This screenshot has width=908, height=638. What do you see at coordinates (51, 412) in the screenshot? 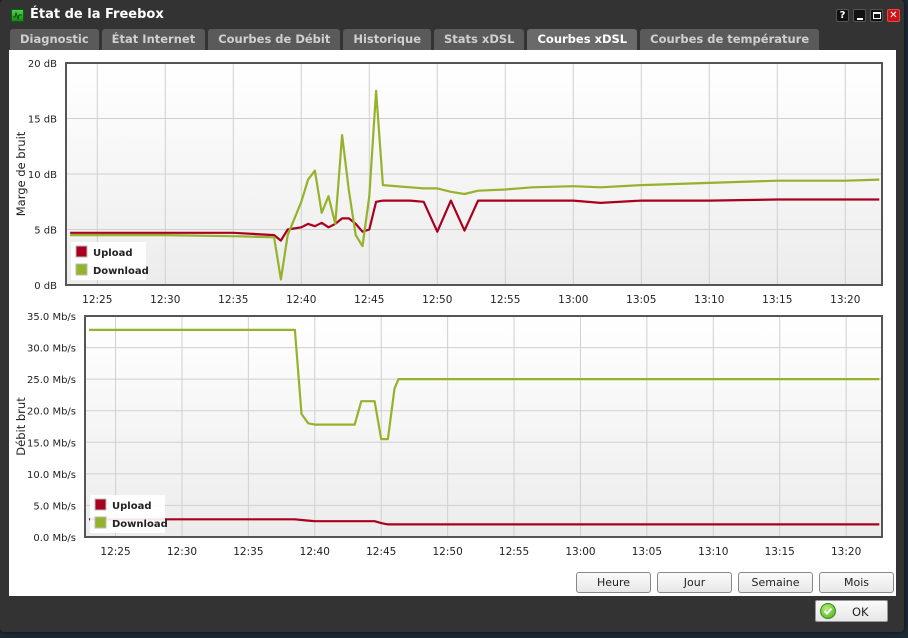
I see `y-tick-label: 20.0 Mb/s` at bounding box center [51, 412].